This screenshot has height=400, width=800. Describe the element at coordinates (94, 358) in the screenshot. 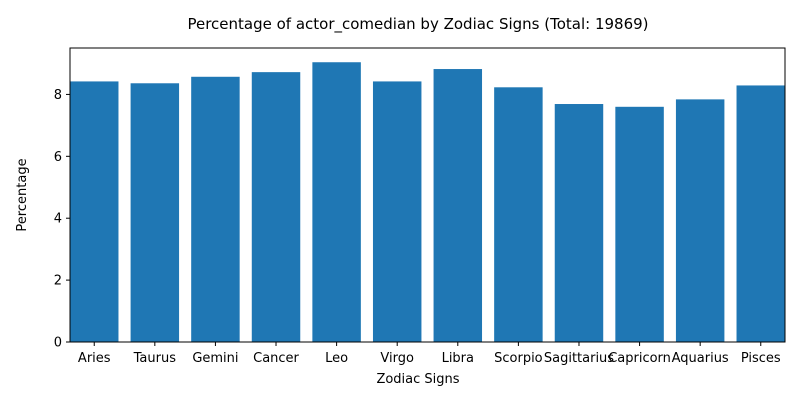

I see `x-tick-label: Aries` at that location.